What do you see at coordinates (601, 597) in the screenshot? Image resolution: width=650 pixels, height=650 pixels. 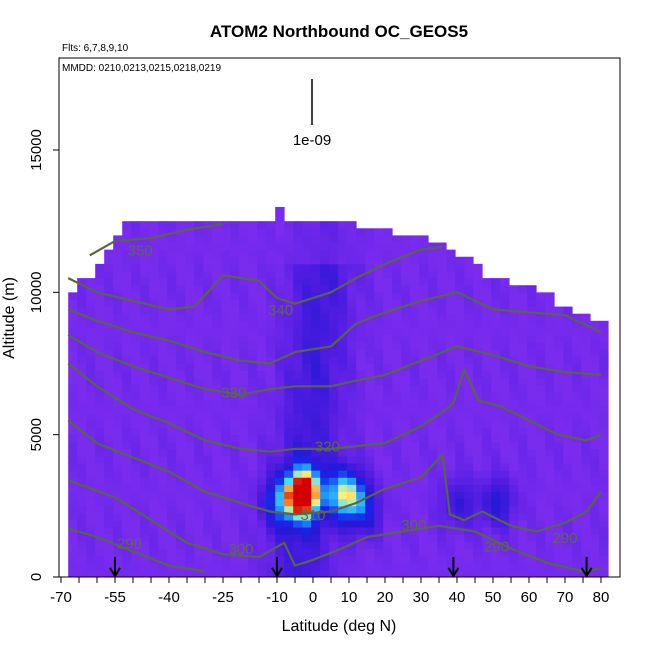 I see `x-tick-label: 80` at bounding box center [601, 597].